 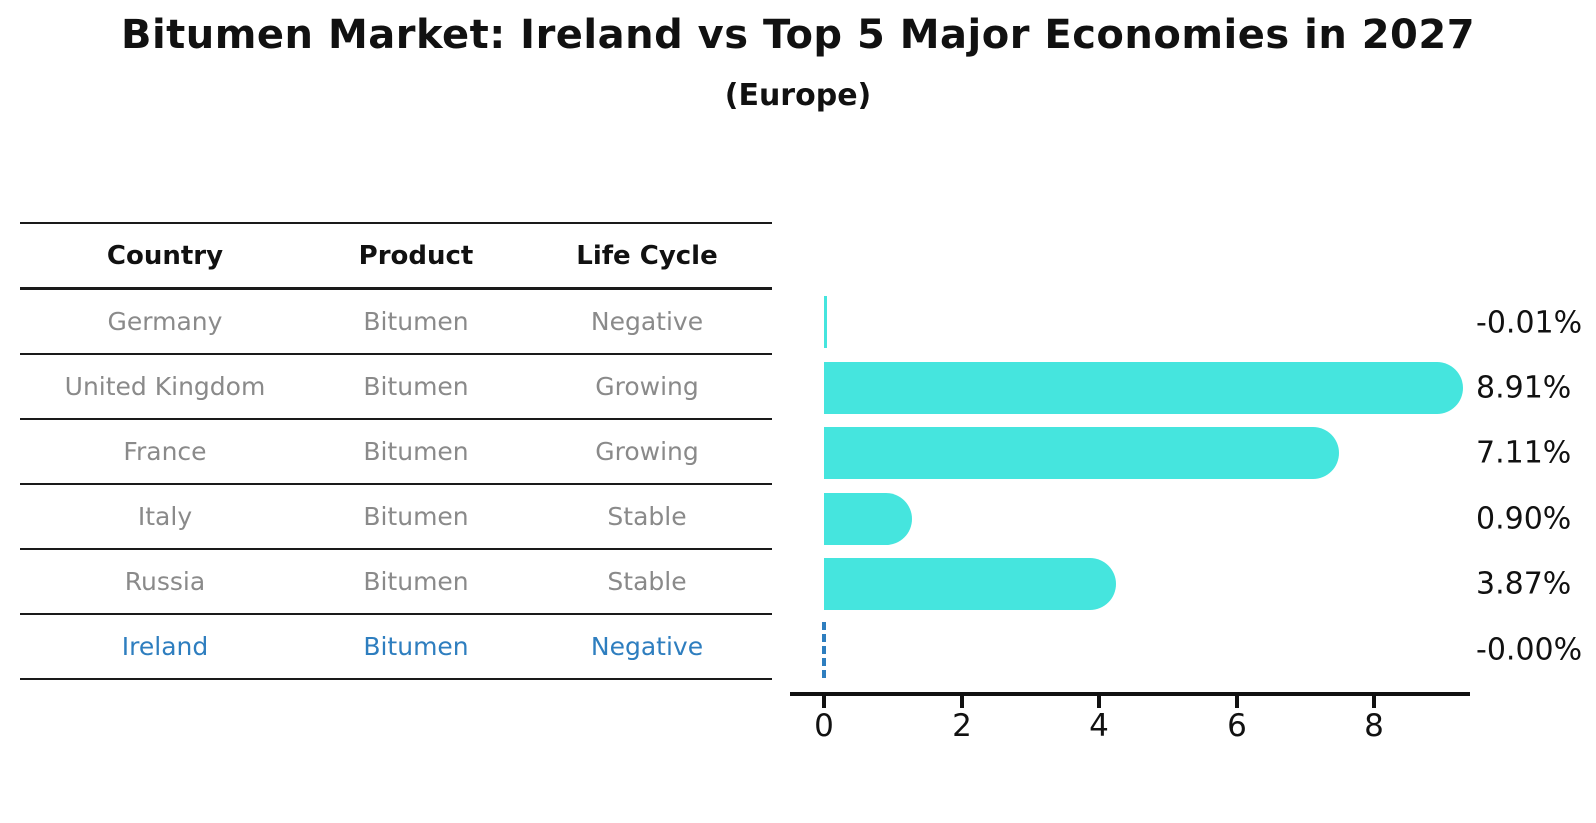 I want to click on table-header-product: Product, so click(x=416, y=255).